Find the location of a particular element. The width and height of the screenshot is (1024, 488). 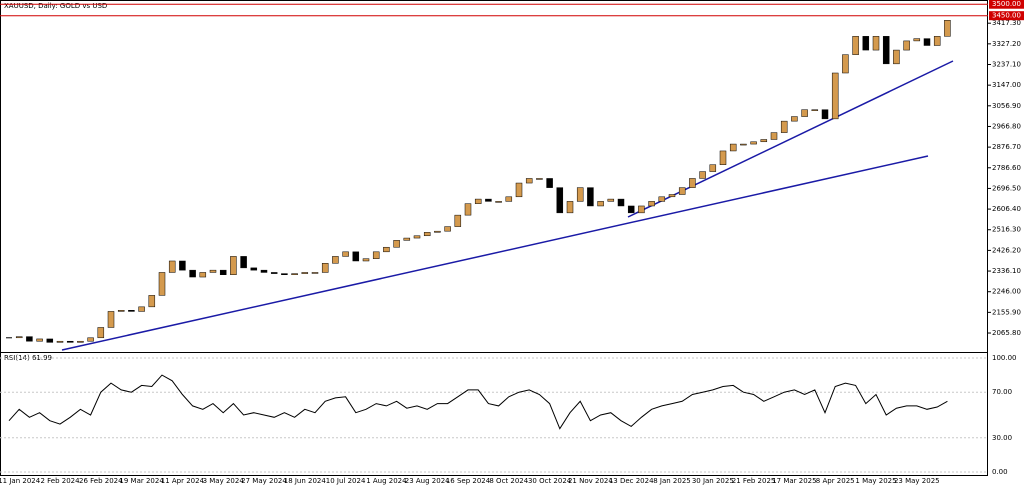

y-tick-label: 70.00 is located at coordinates (1002, 392).